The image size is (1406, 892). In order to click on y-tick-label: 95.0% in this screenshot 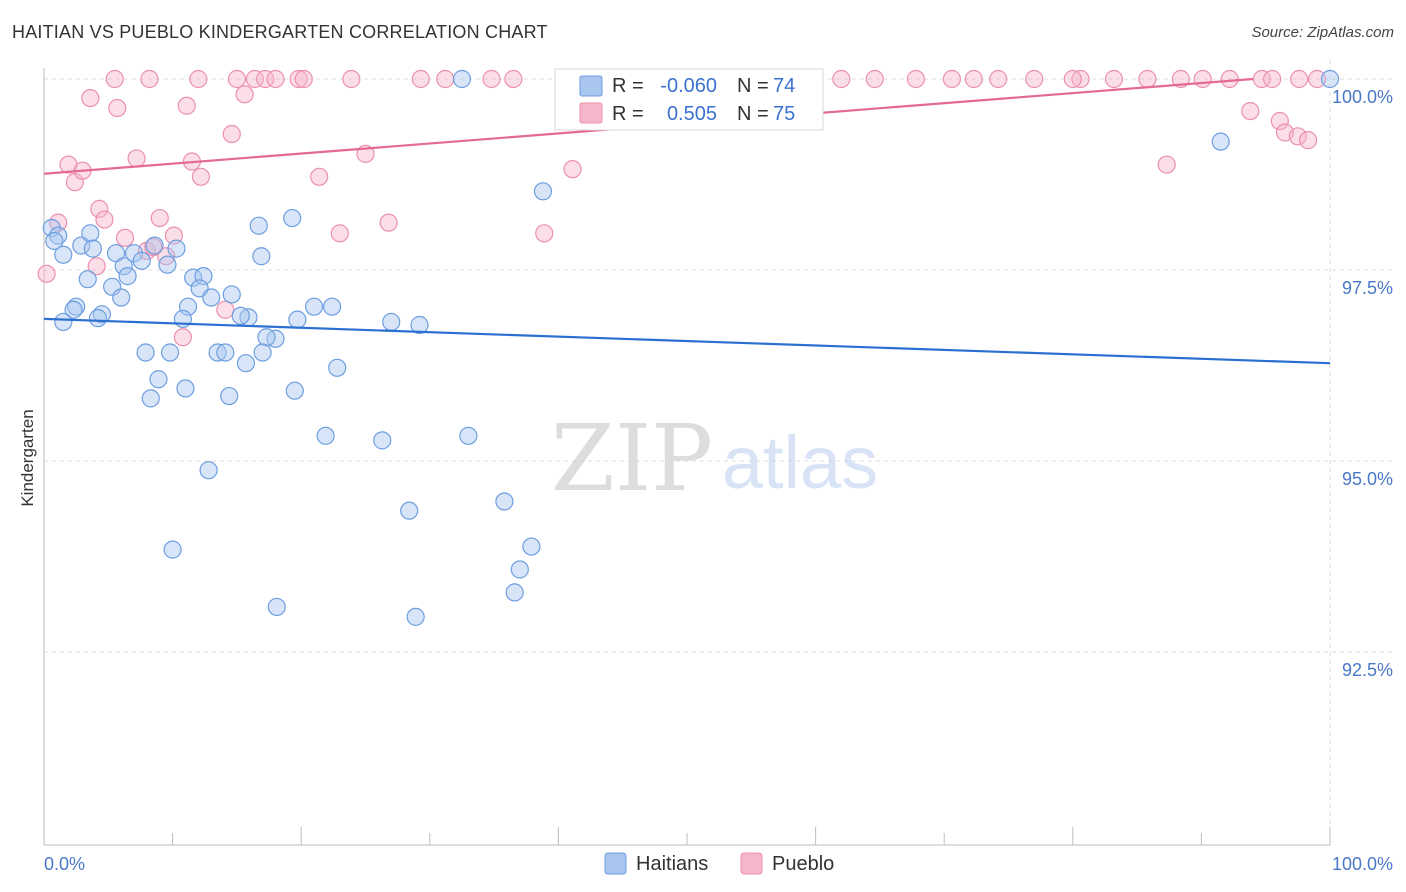, I will do `click(1367, 479)`.